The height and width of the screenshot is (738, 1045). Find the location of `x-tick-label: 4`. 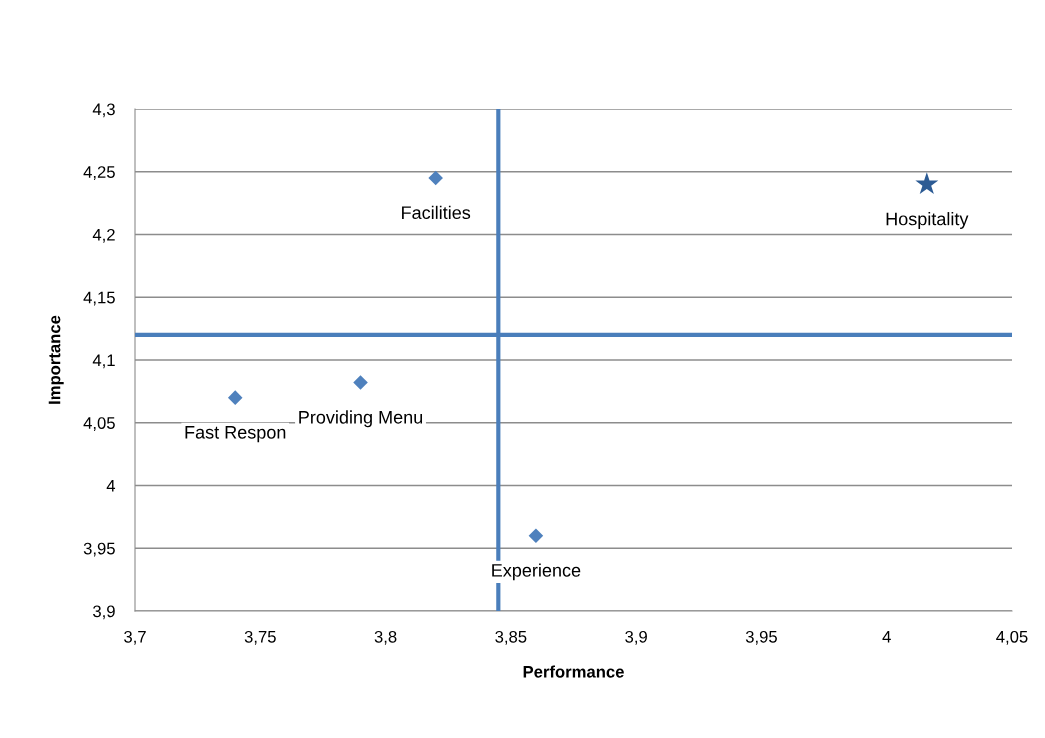

x-tick-label: 4 is located at coordinates (886, 637).